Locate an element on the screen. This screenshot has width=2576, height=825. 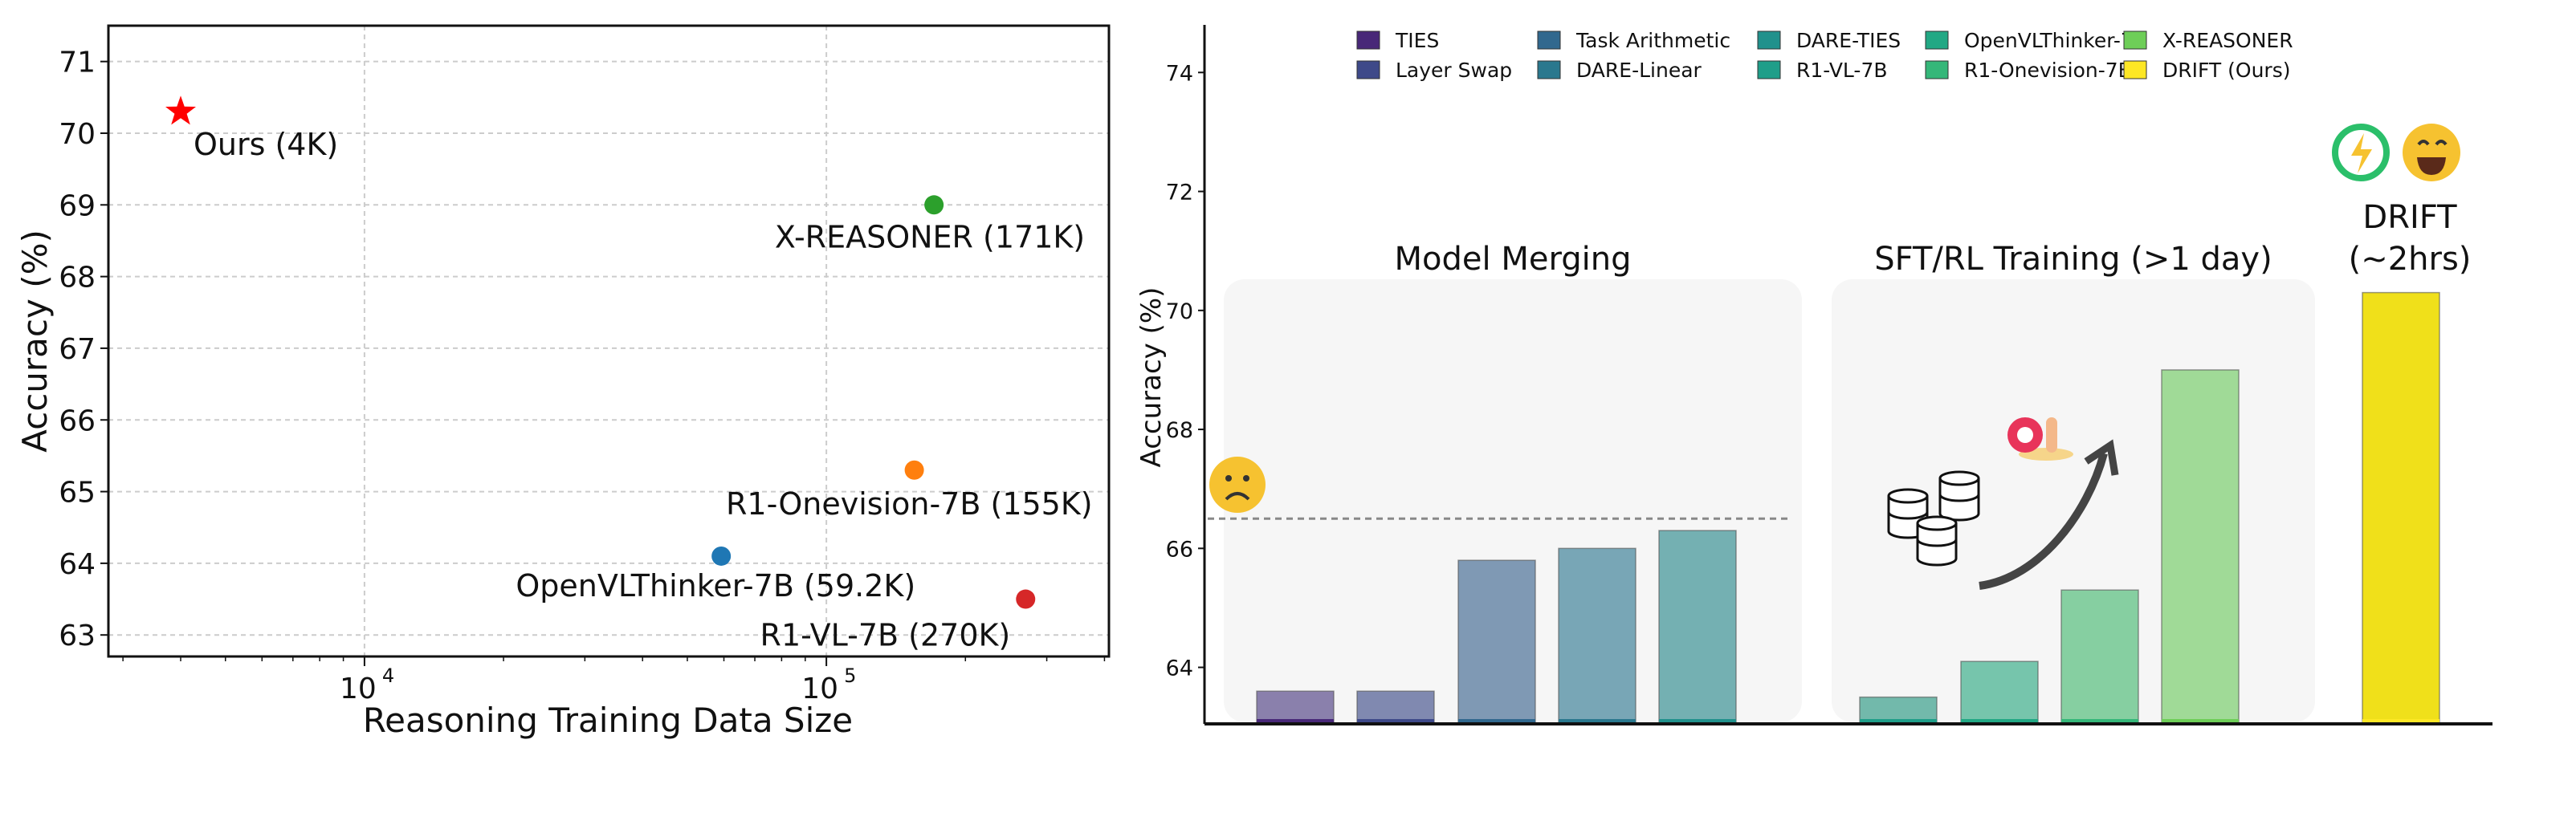
y-tick-label: 67 is located at coordinates (77, 349).